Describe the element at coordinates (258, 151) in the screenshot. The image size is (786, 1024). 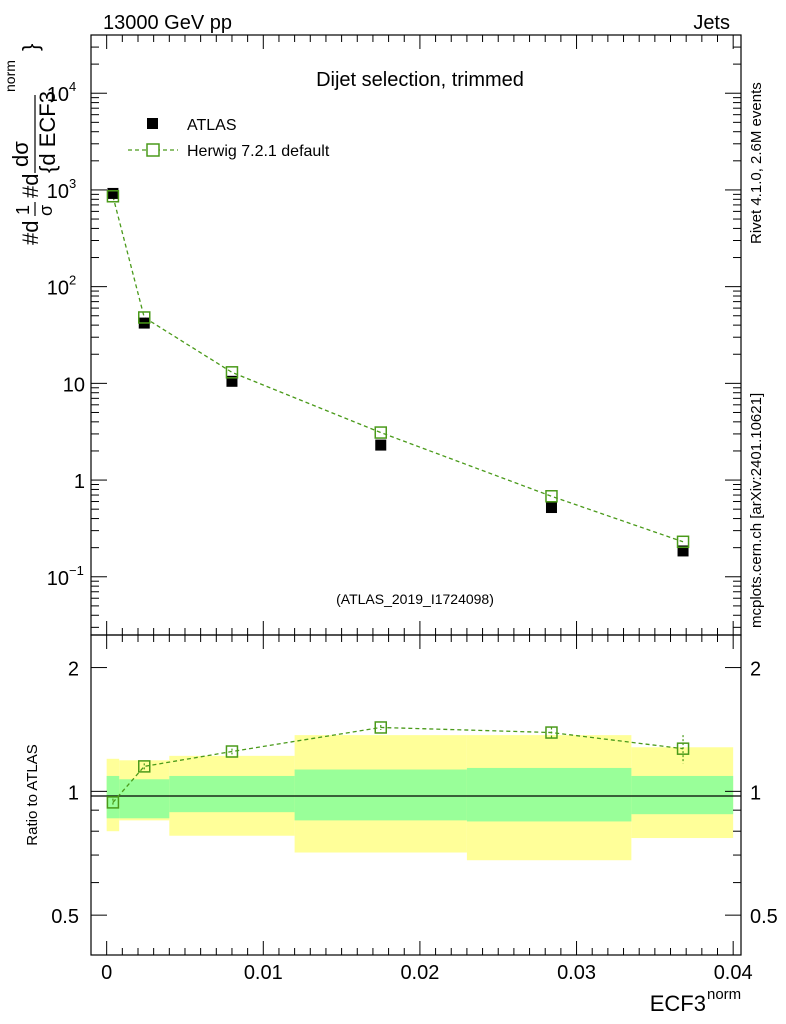
I see `legend-herwig-label: Herwig 7.2.1 default` at that location.